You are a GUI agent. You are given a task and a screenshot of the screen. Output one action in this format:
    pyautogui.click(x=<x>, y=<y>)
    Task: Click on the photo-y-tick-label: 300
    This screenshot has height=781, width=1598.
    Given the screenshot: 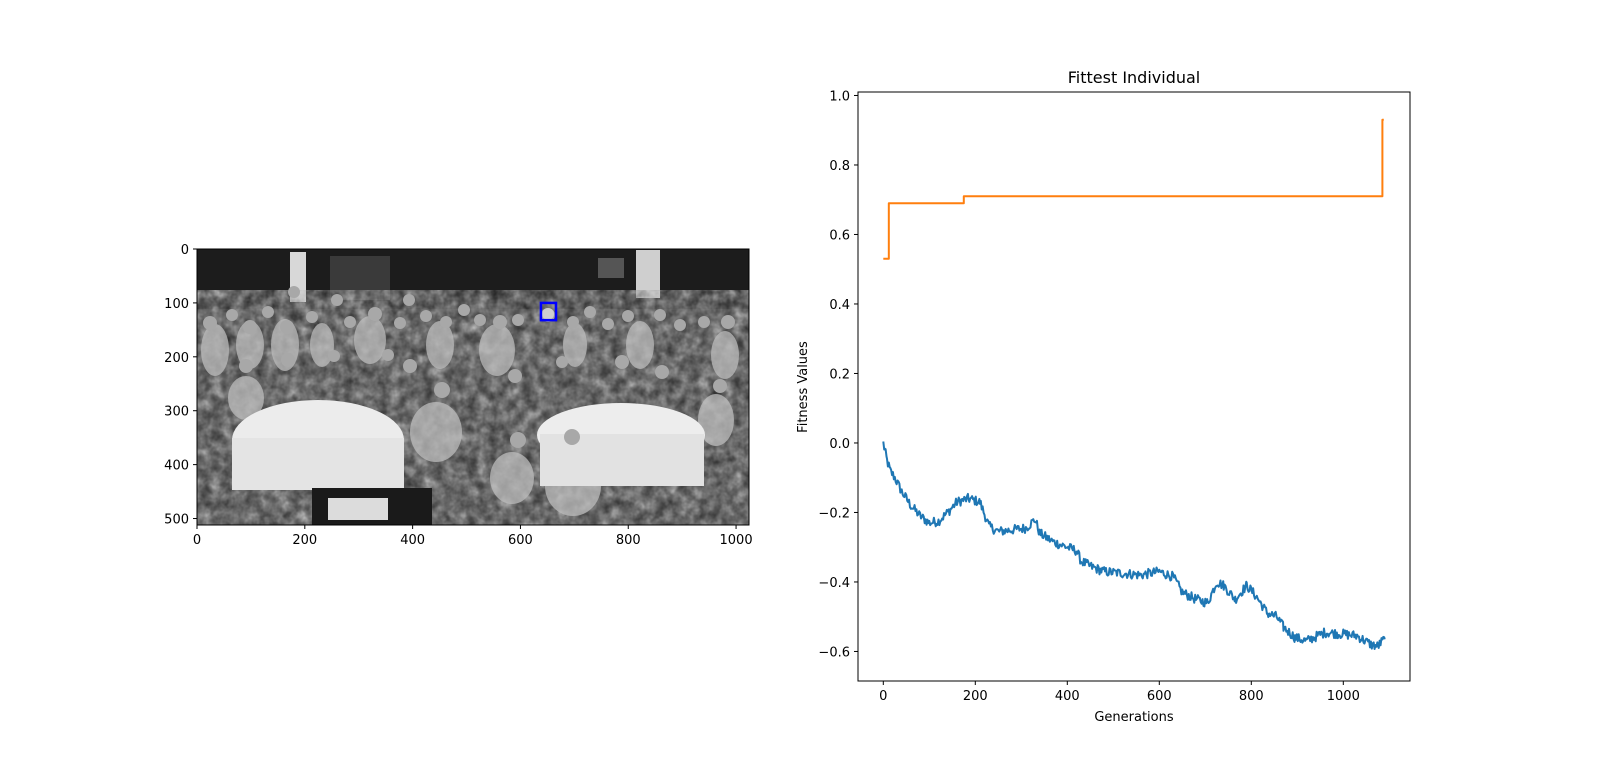 What is the action you would take?
    pyautogui.click(x=176, y=412)
    